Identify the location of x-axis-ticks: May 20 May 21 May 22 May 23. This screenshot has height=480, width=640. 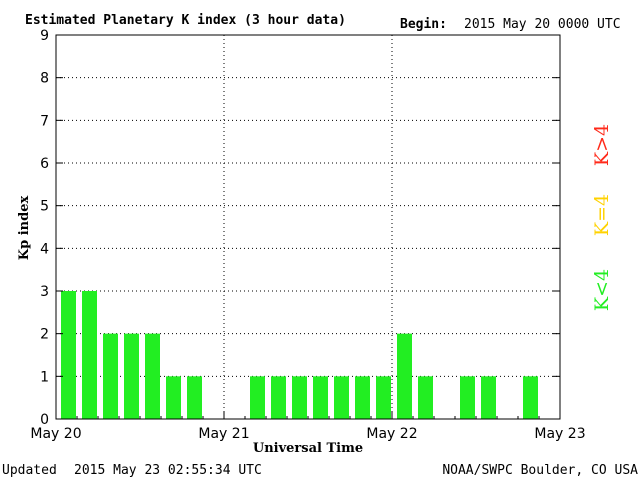
(308, 426).